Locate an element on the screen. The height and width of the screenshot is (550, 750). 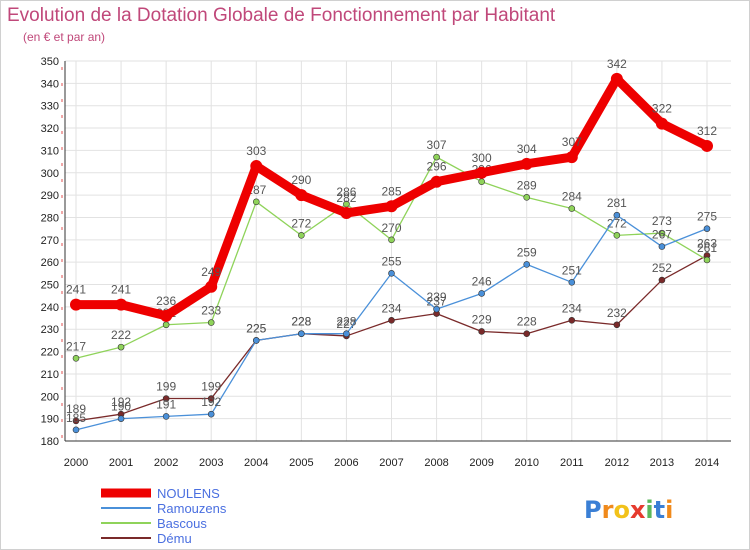
legend-label-bascous: Bascous is located at coordinates (182, 523).